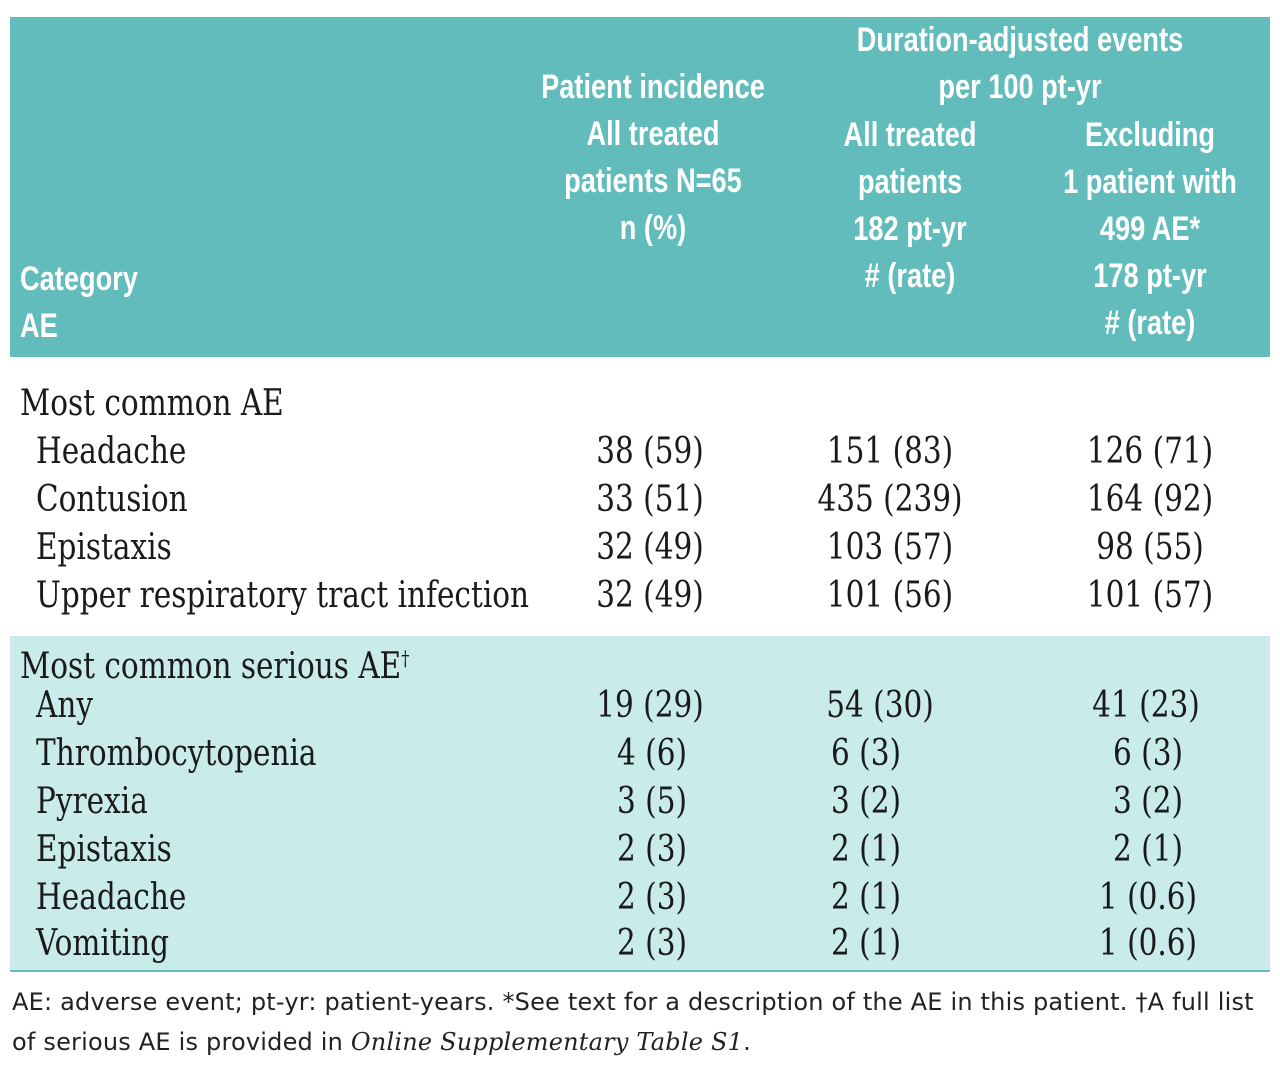  I want to click on column-header-line: patients, so click(910, 182).